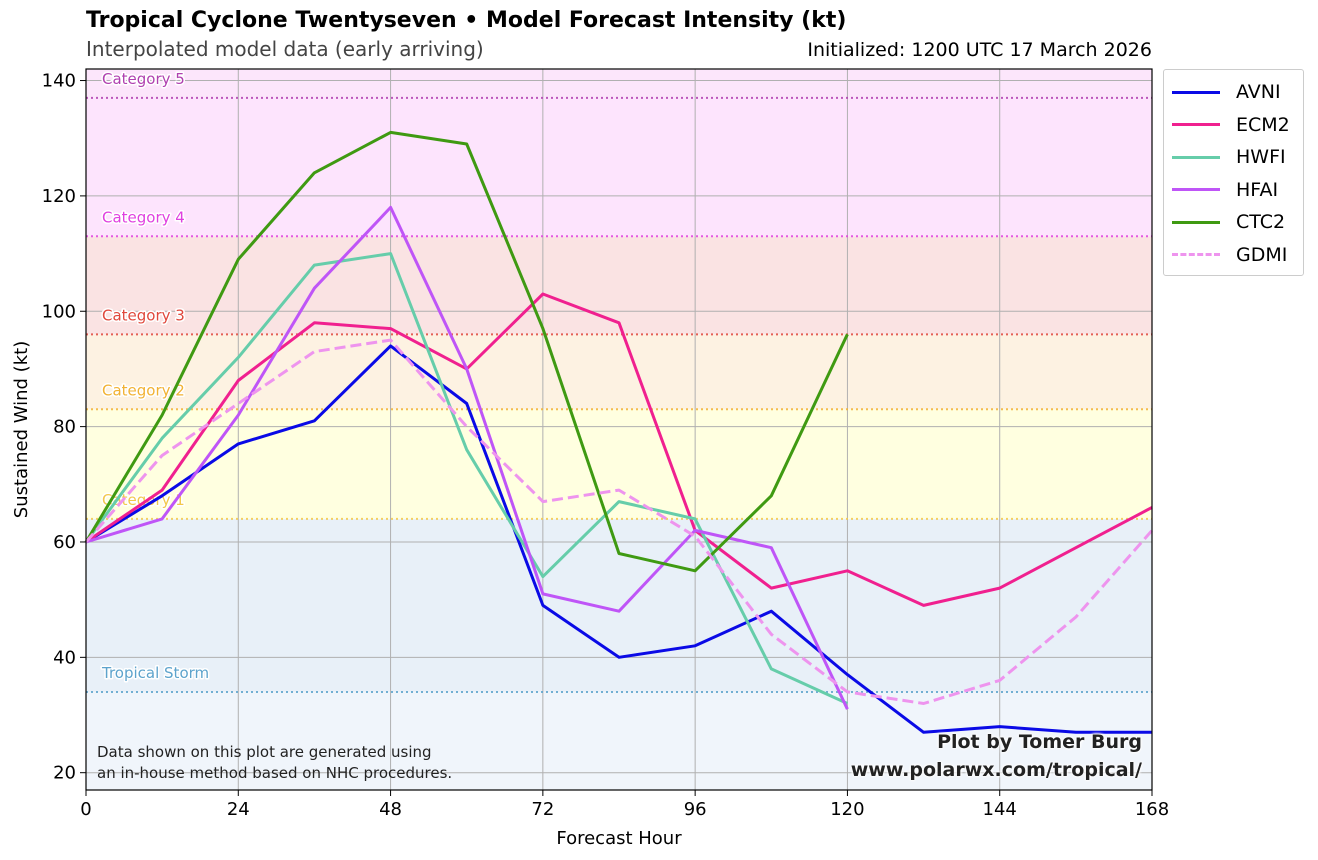 The width and height of the screenshot is (1318, 860). I want to click on y-tick-label-60: 60, so click(64, 542).